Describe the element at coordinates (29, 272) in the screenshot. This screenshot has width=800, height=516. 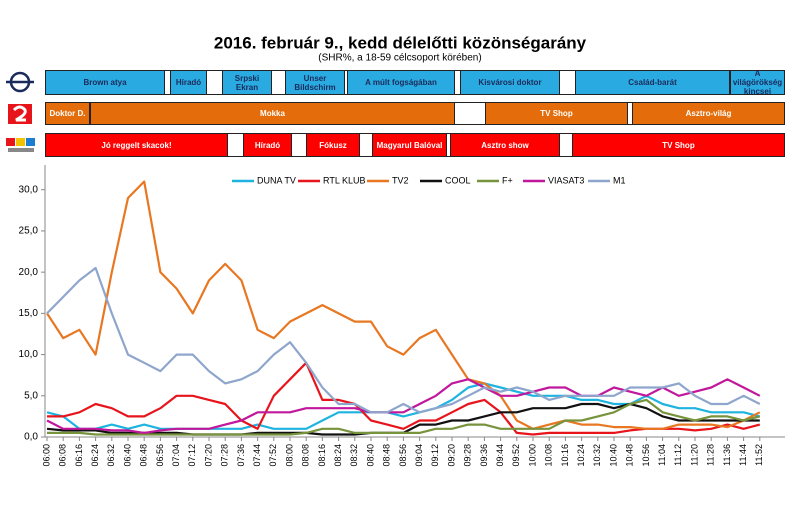
I see `y-tick-label: 20,0` at that location.